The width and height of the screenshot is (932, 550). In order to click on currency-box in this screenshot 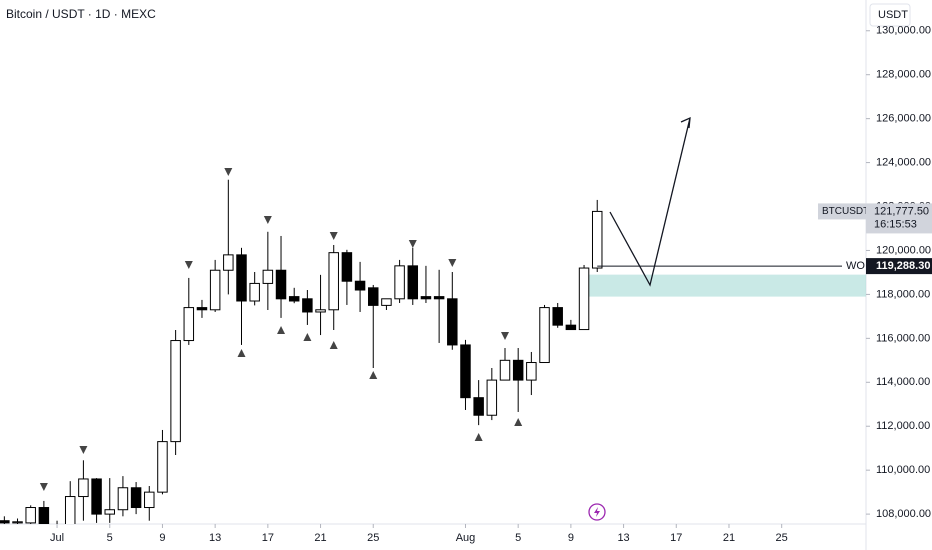, I will do `click(890, 15)`.